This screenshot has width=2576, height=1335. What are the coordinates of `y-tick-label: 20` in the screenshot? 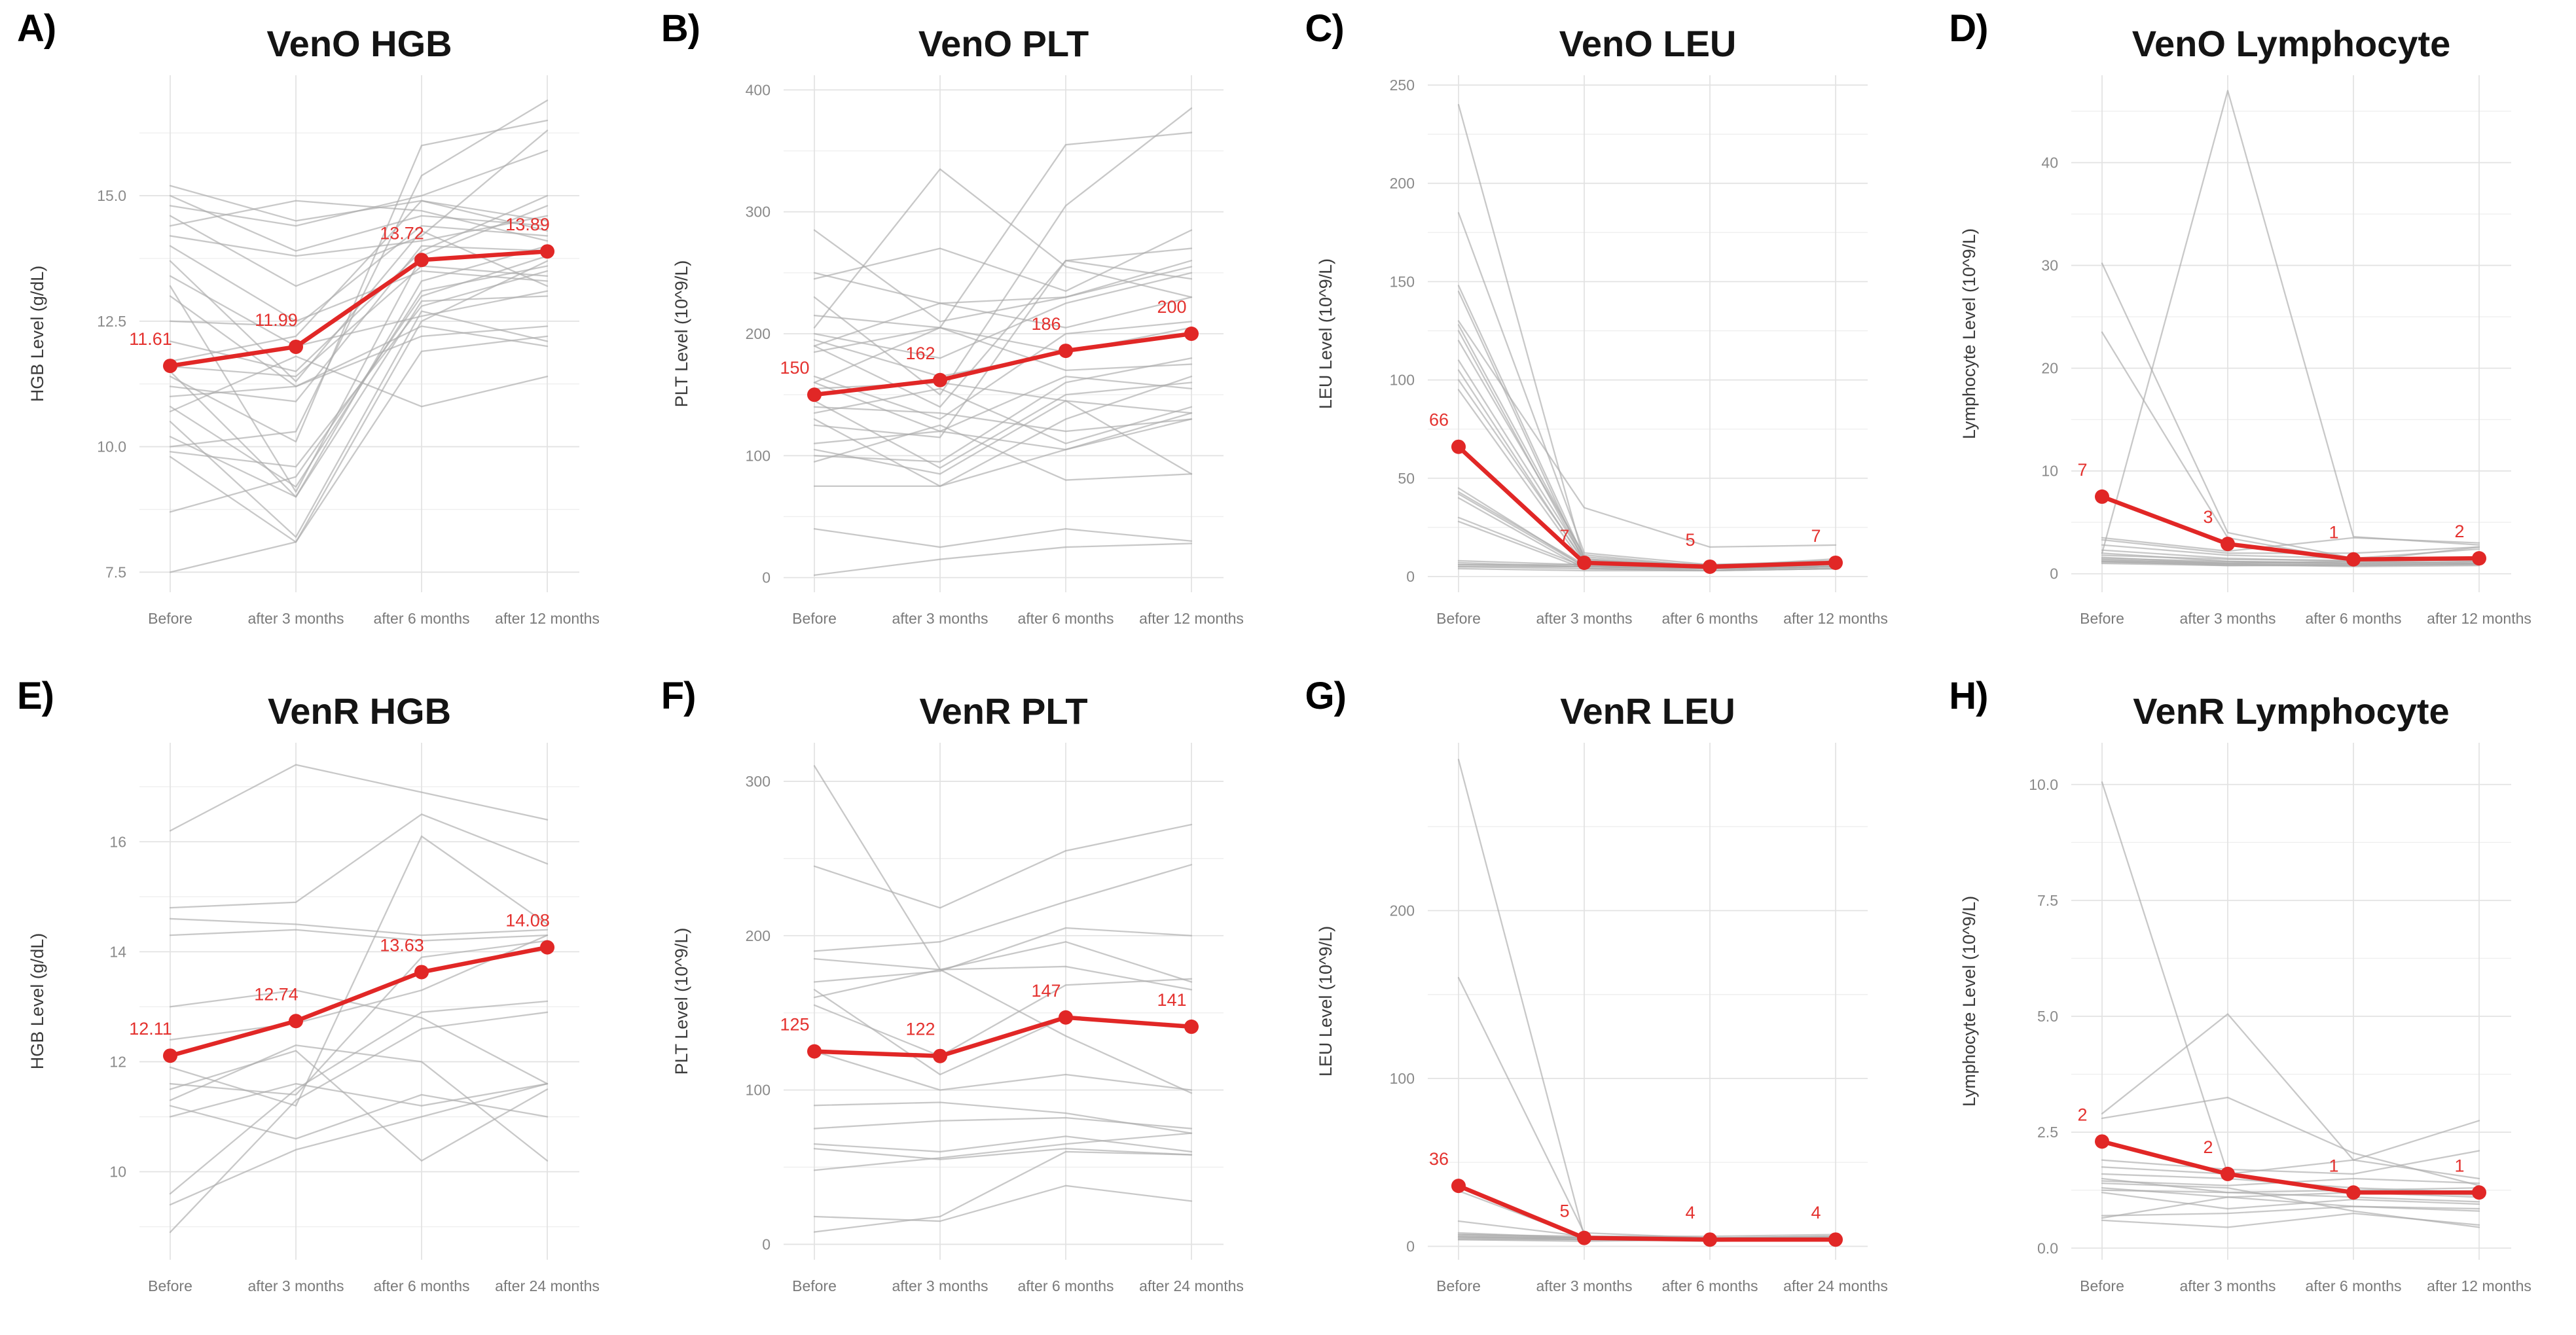 It's located at (2050, 368).